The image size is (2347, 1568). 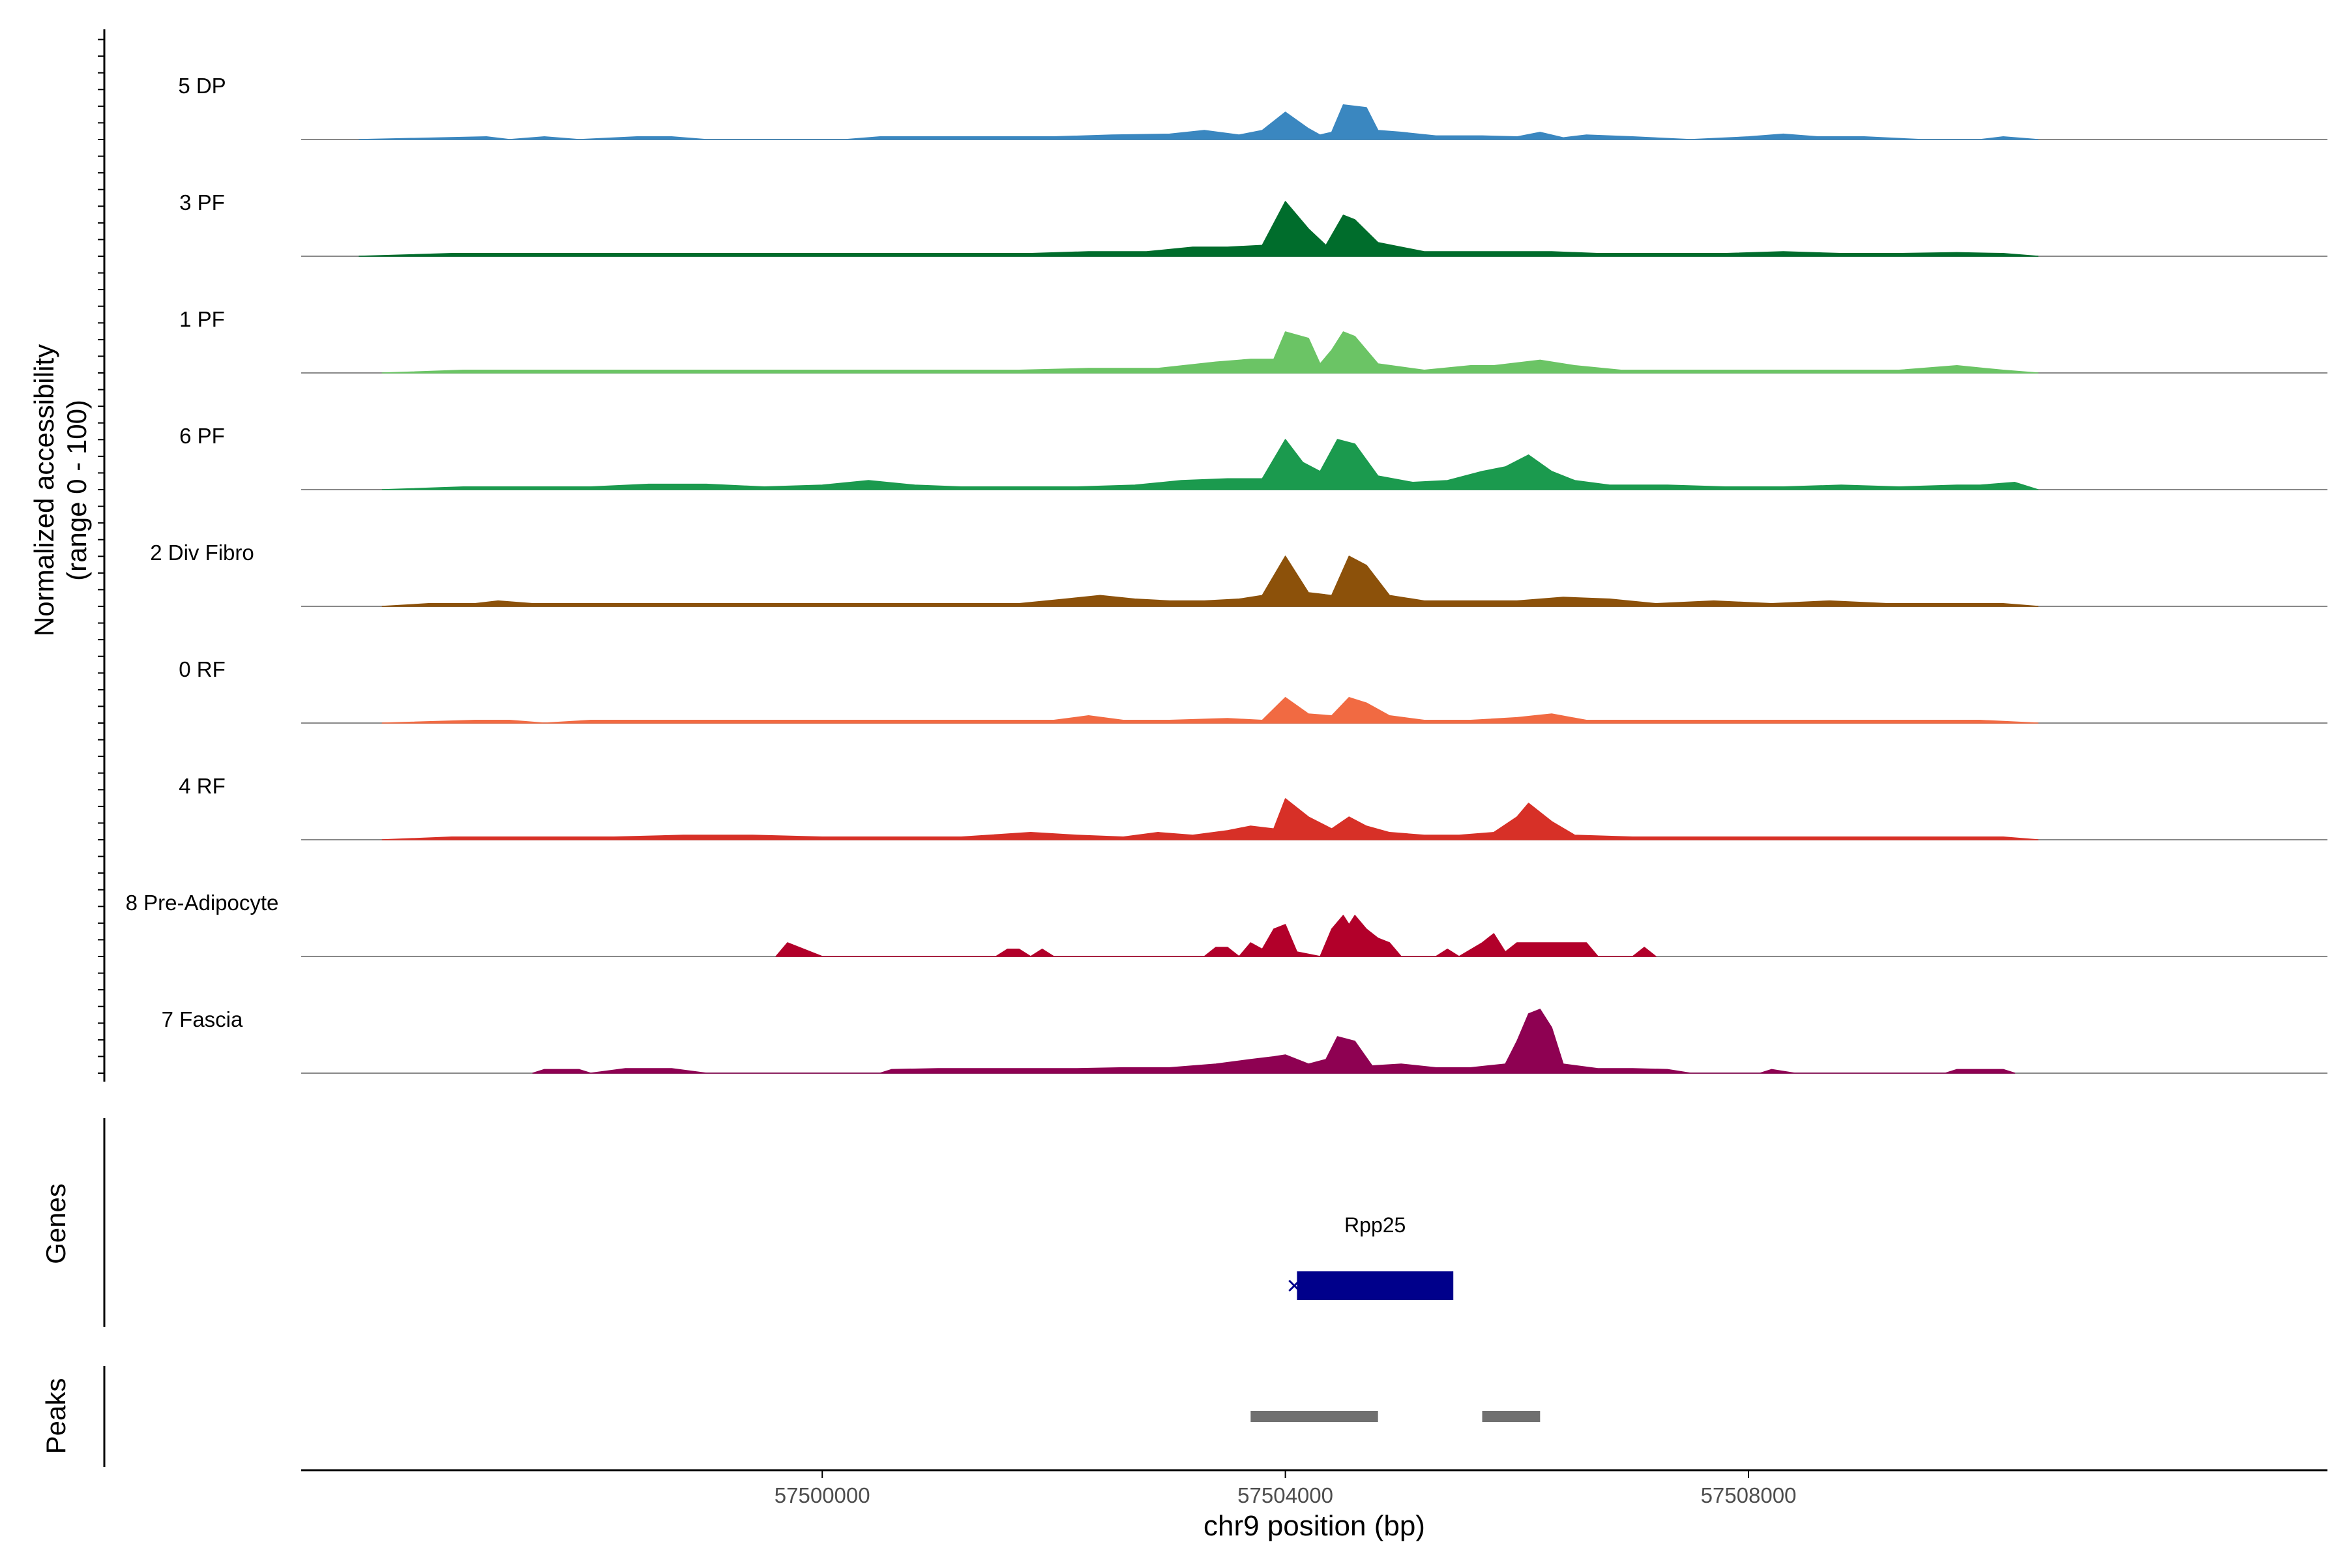 I want to click on track-label: 7 Fascia, so click(x=202, y=1019).